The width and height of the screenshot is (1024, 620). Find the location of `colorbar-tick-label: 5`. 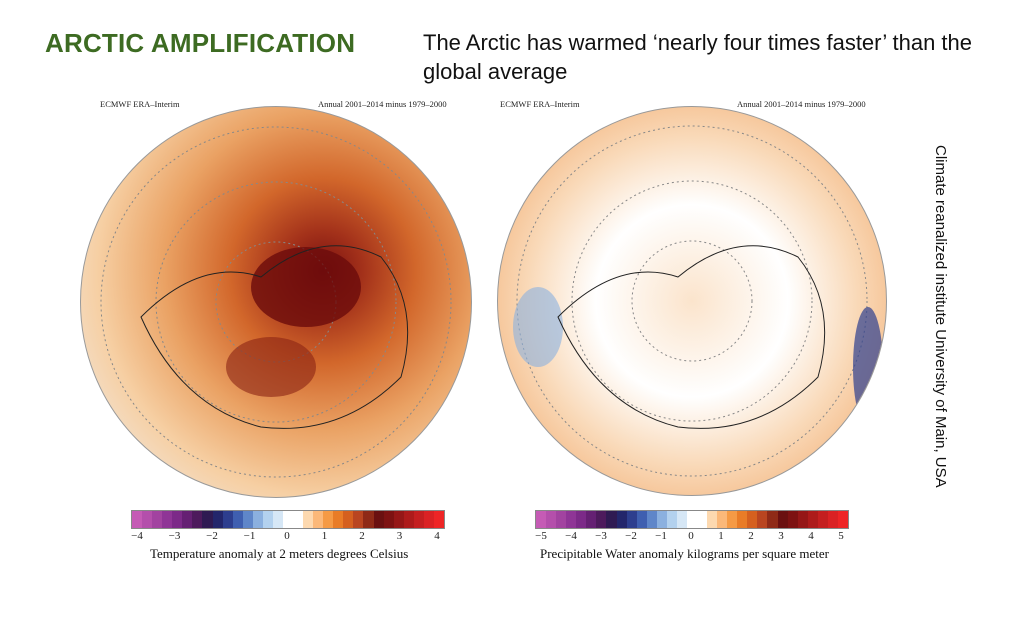

colorbar-tick-label: 5 is located at coordinates (841, 536).